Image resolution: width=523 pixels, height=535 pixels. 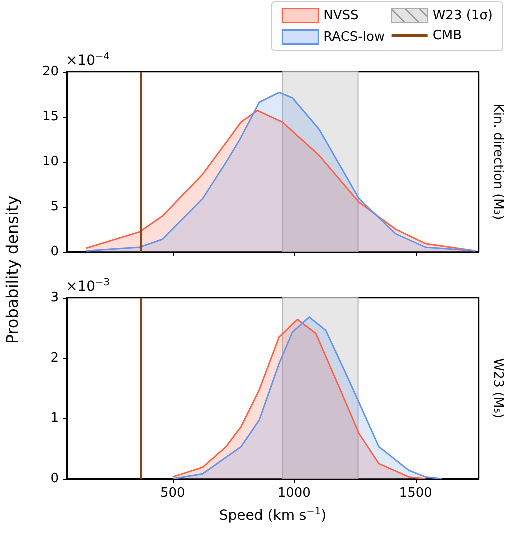 What do you see at coordinates (54, 207) in the screenshot?
I see `y-tick-label: 5` at bounding box center [54, 207].